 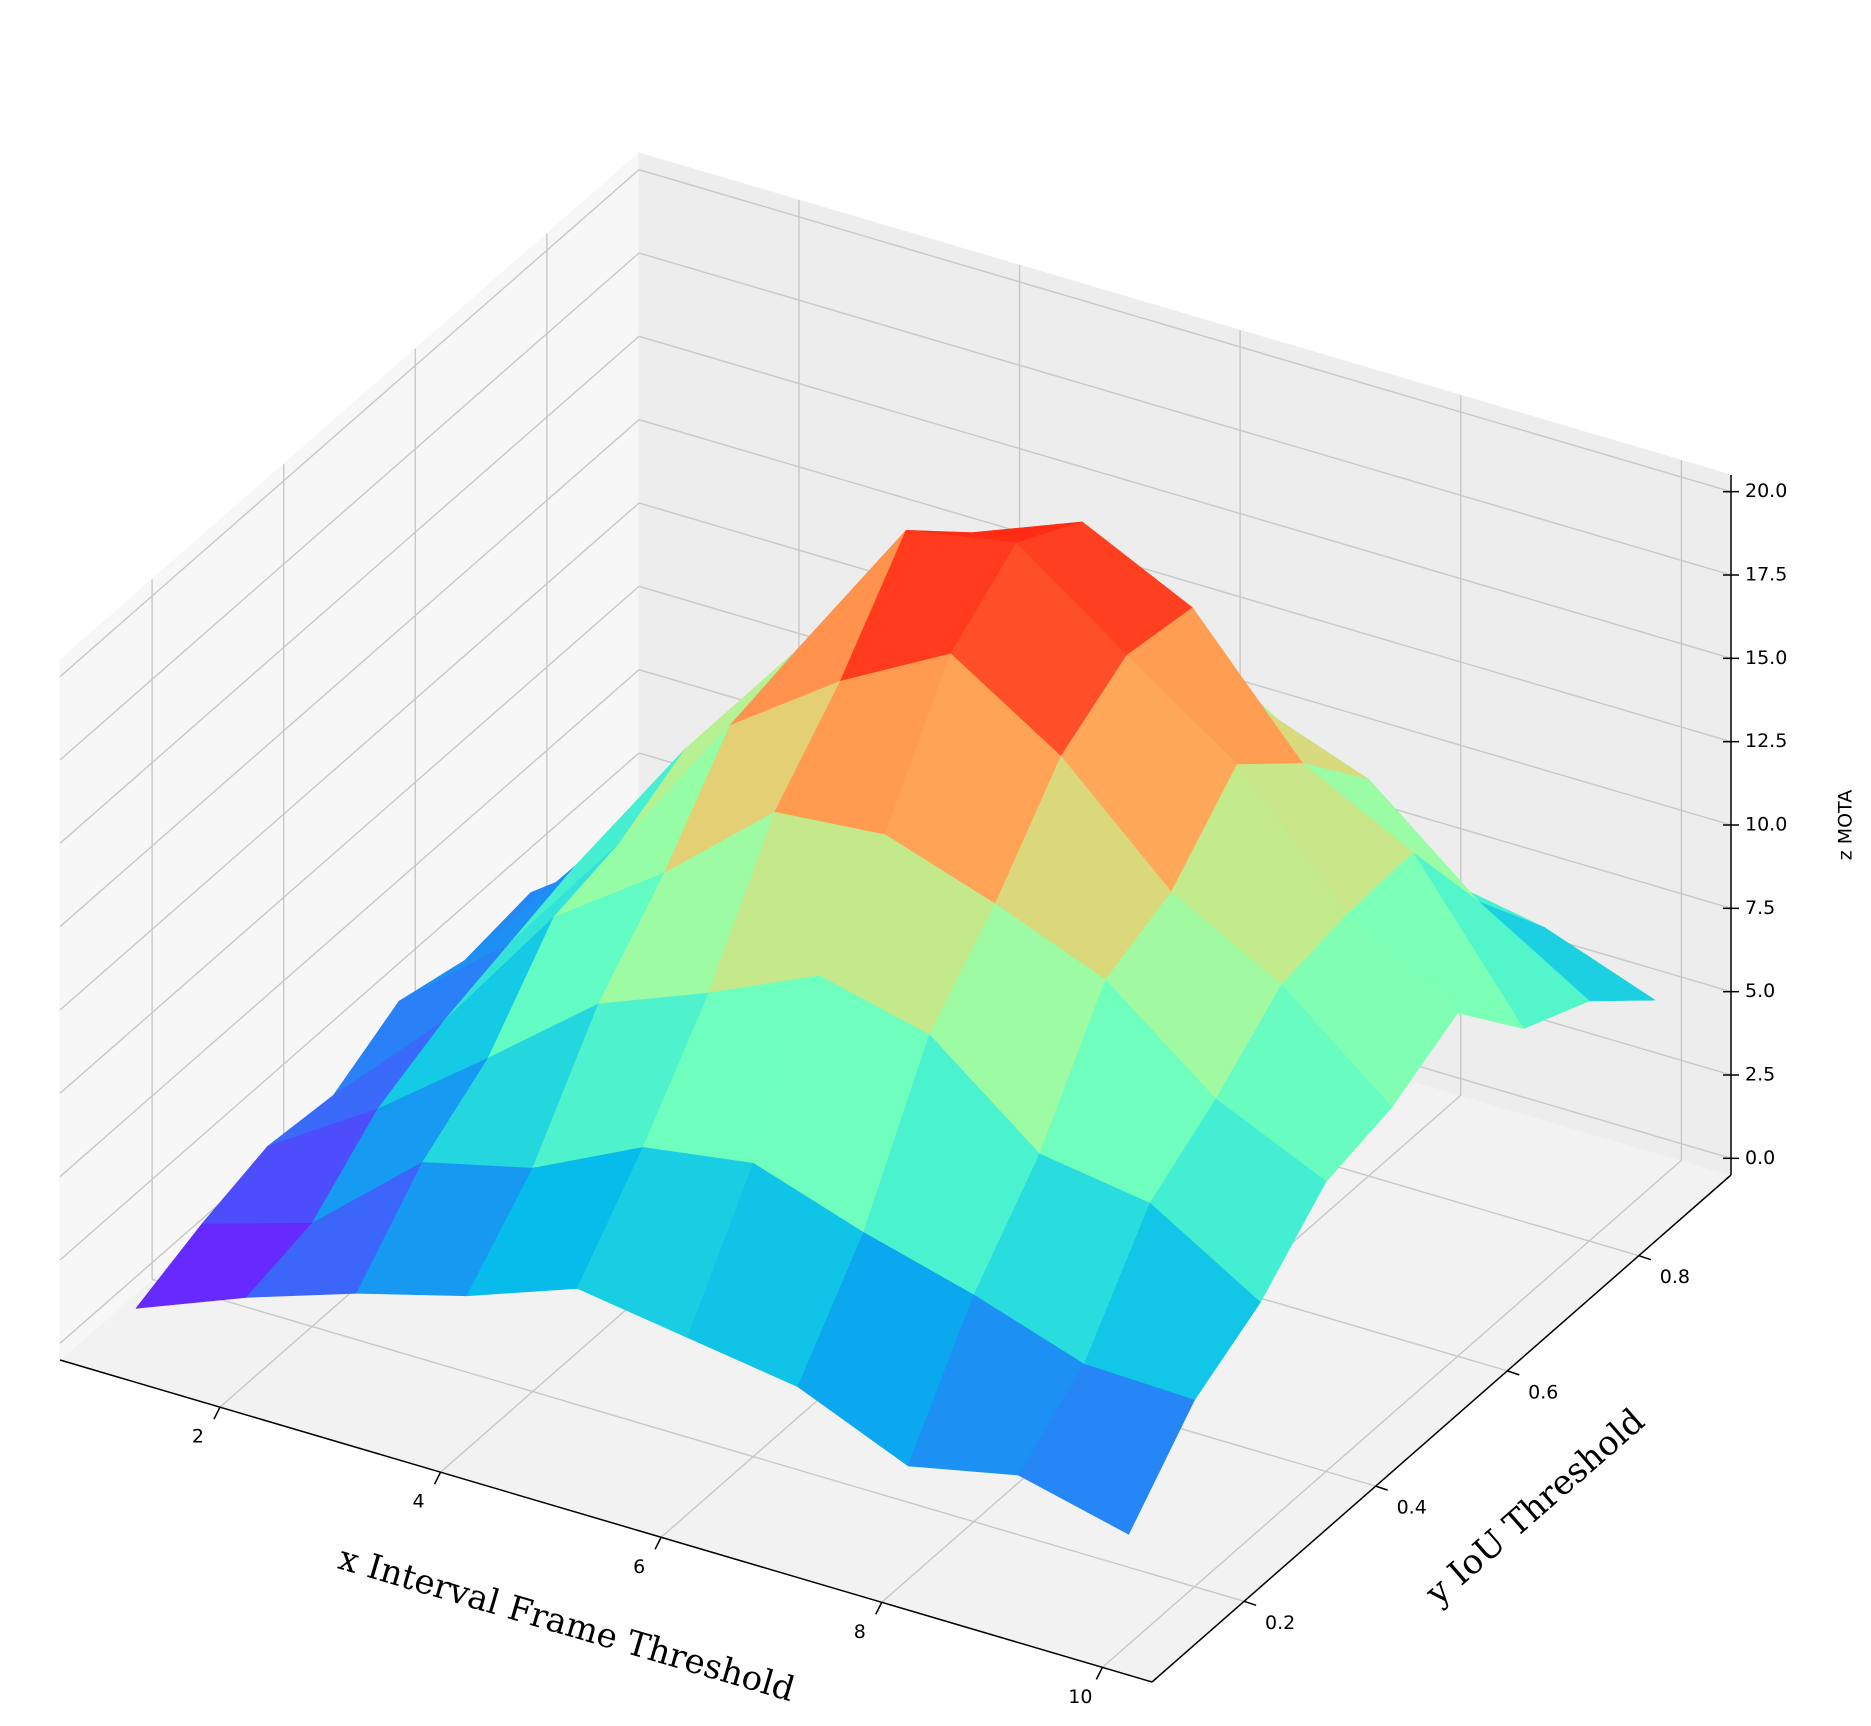 What do you see at coordinates (1760, 991) in the screenshot?
I see `z-tick-label: 5.0` at bounding box center [1760, 991].